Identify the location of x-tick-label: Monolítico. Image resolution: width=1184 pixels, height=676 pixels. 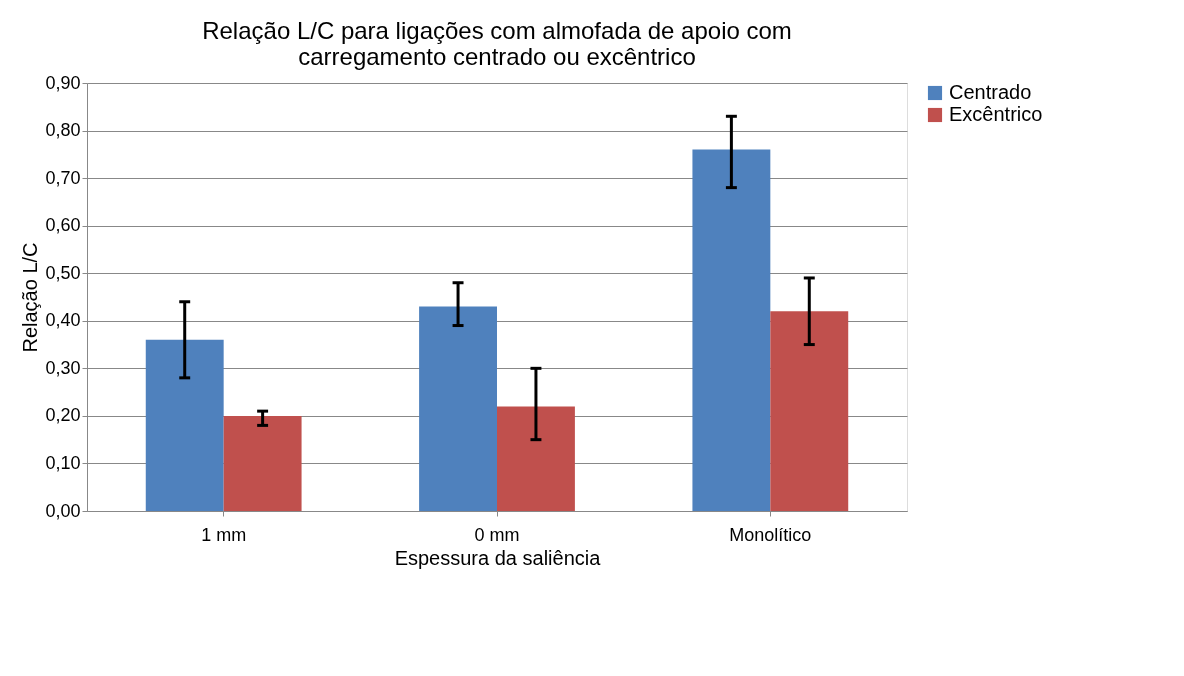
(770, 534).